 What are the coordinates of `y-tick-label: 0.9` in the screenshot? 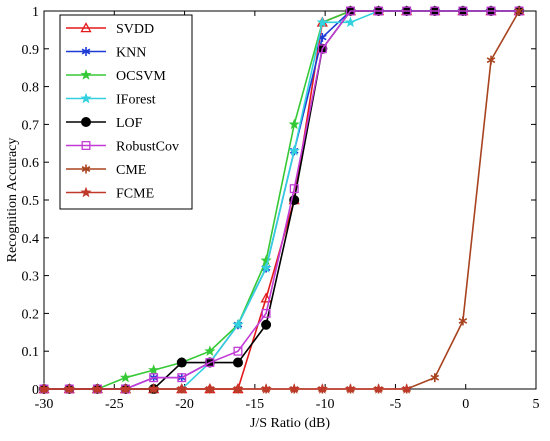 It's located at (31, 50).